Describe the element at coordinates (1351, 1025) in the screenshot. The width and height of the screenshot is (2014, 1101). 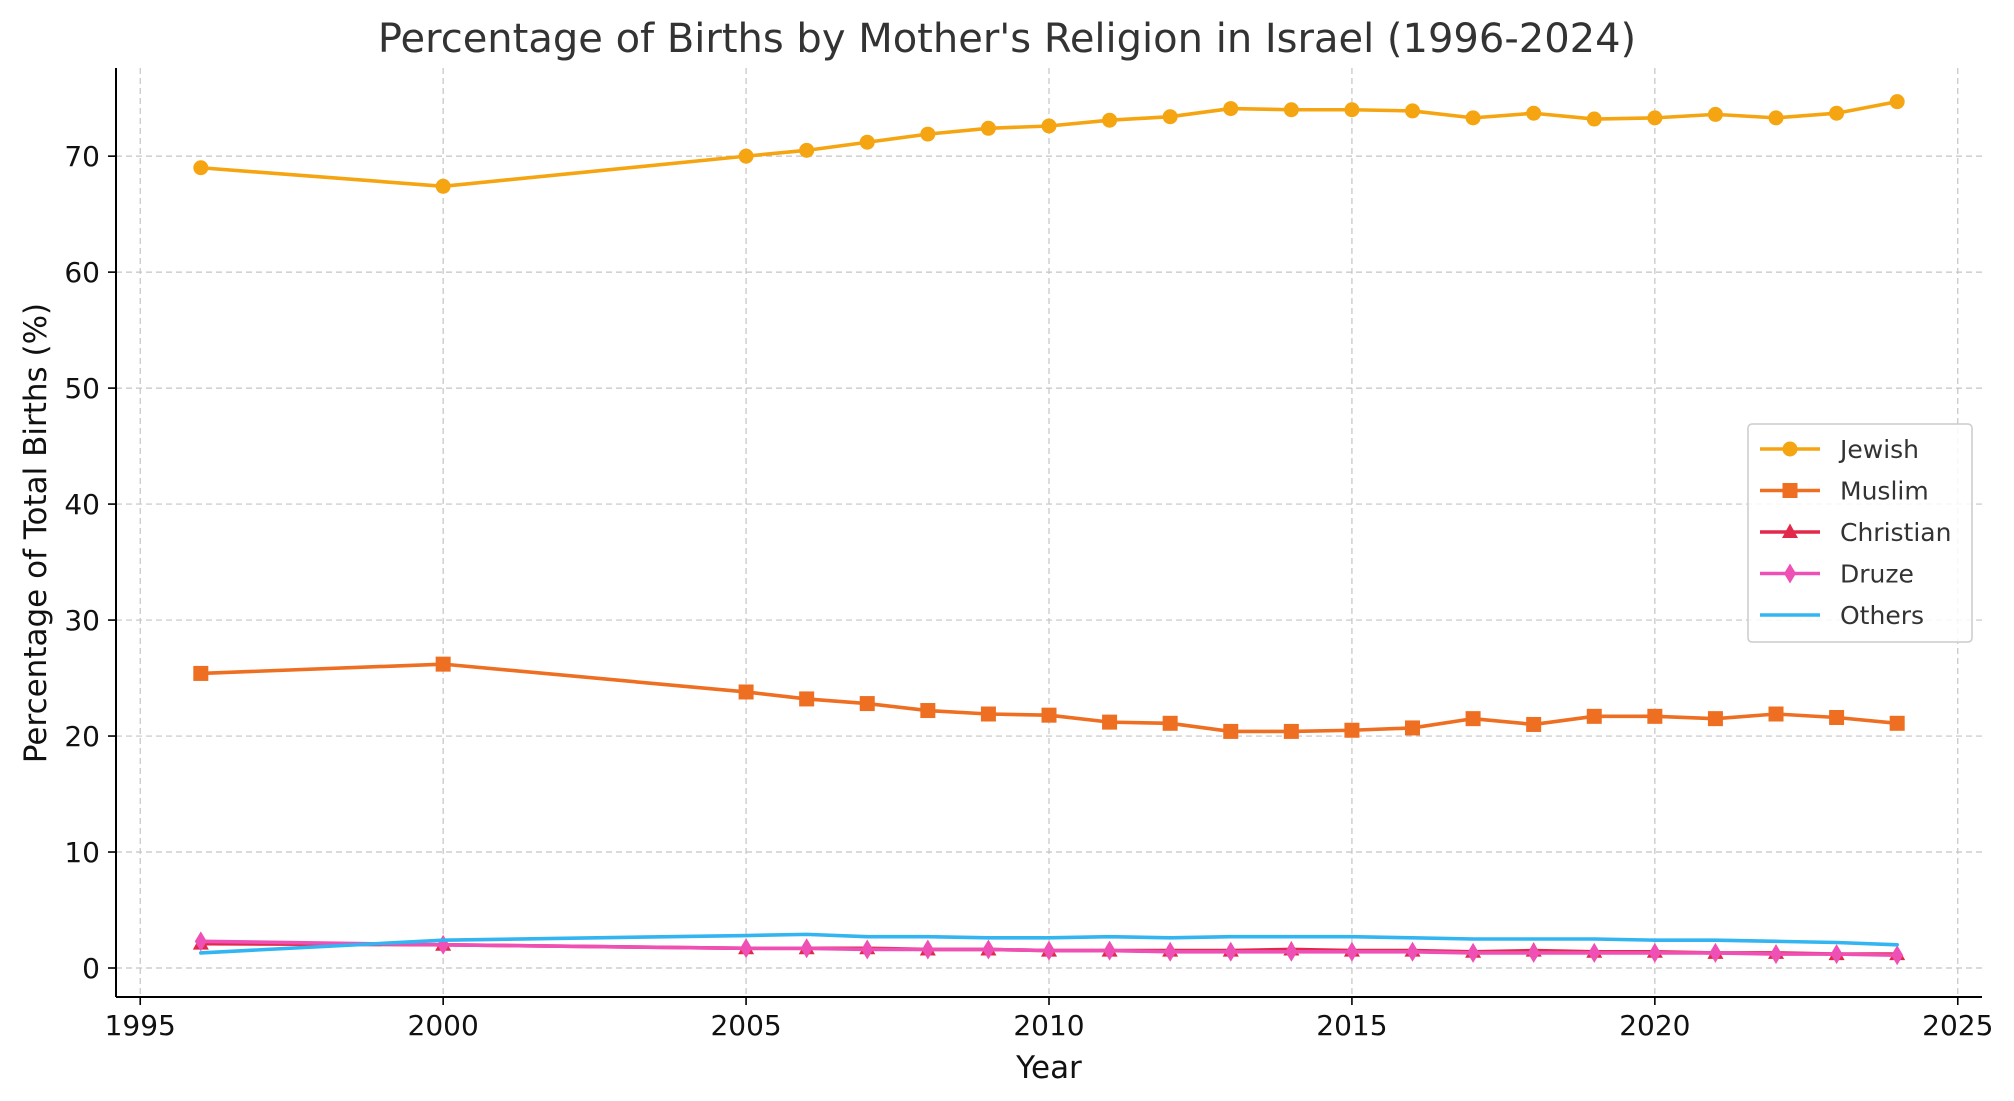
I see `x-tick-label-2015: 2015` at that location.